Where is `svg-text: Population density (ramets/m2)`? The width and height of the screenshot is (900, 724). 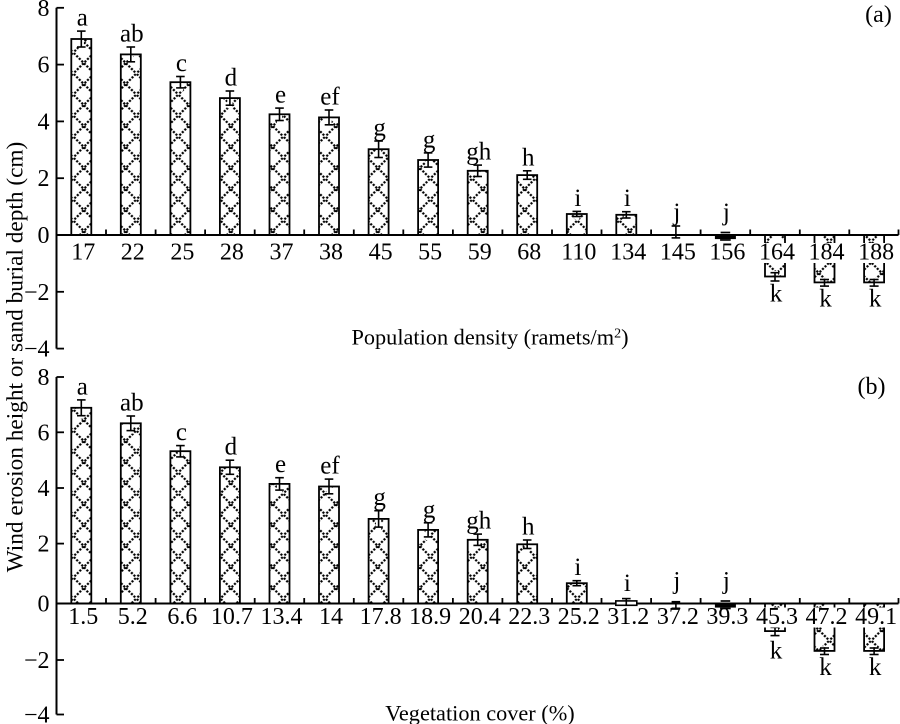
svg-text: Population density (ramets/m2) is located at coordinates (489, 337).